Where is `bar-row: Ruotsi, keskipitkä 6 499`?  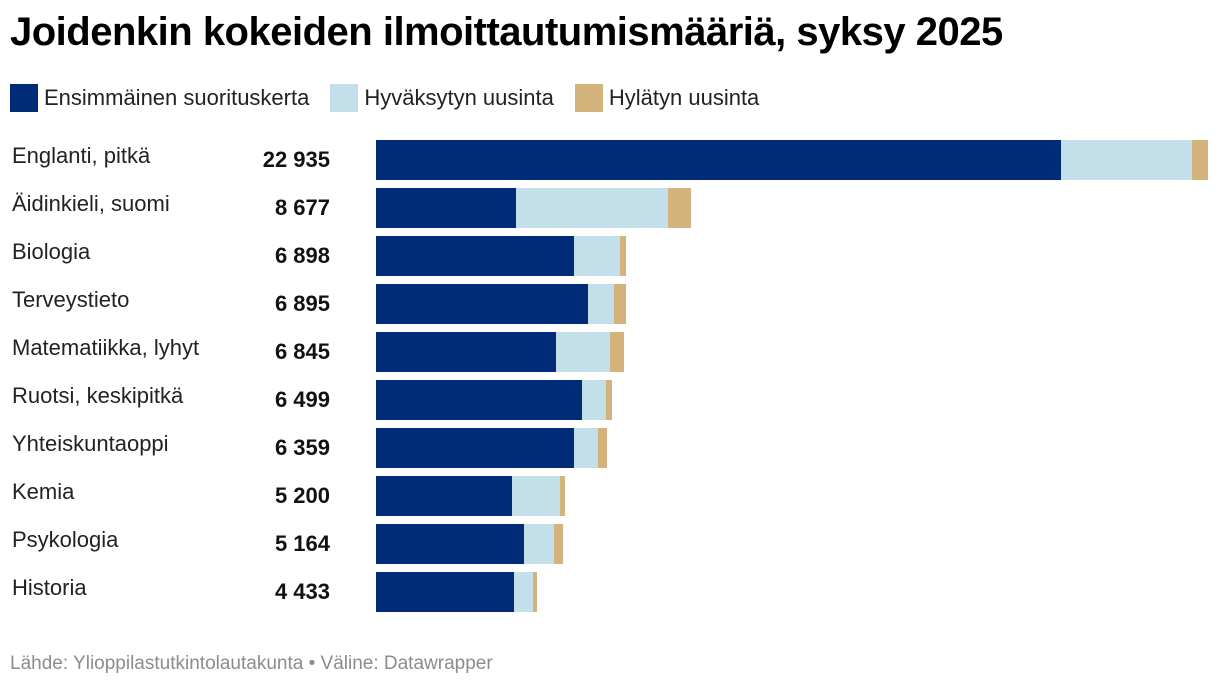 bar-row: Ruotsi, keskipitkä 6 499 is located at coordinates (610, 400).